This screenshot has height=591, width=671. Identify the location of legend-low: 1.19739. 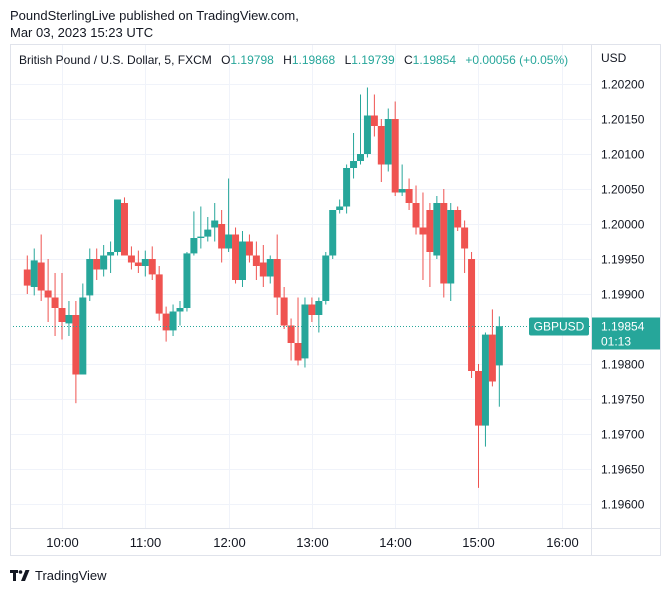
(373, 60).